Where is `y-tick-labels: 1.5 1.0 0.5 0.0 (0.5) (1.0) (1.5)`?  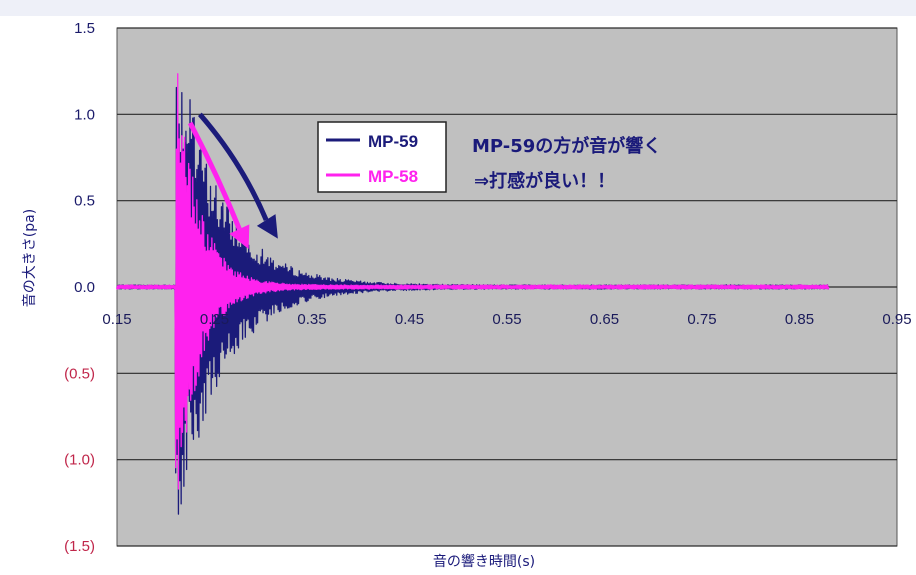 y-tick-labels: 1.5 1.0 0.5 0.0 (0.5) (1.0) (1.5) is located at coordinates (79, 287).